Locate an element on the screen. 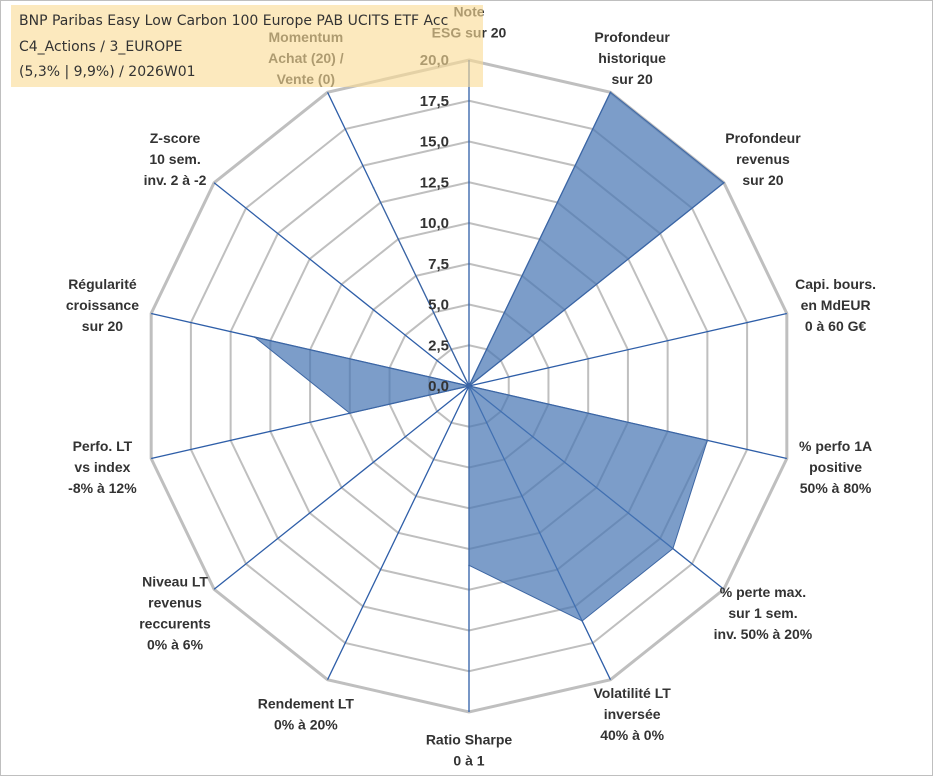  tick-label: 17,5 is located at coordinates (434, 101).